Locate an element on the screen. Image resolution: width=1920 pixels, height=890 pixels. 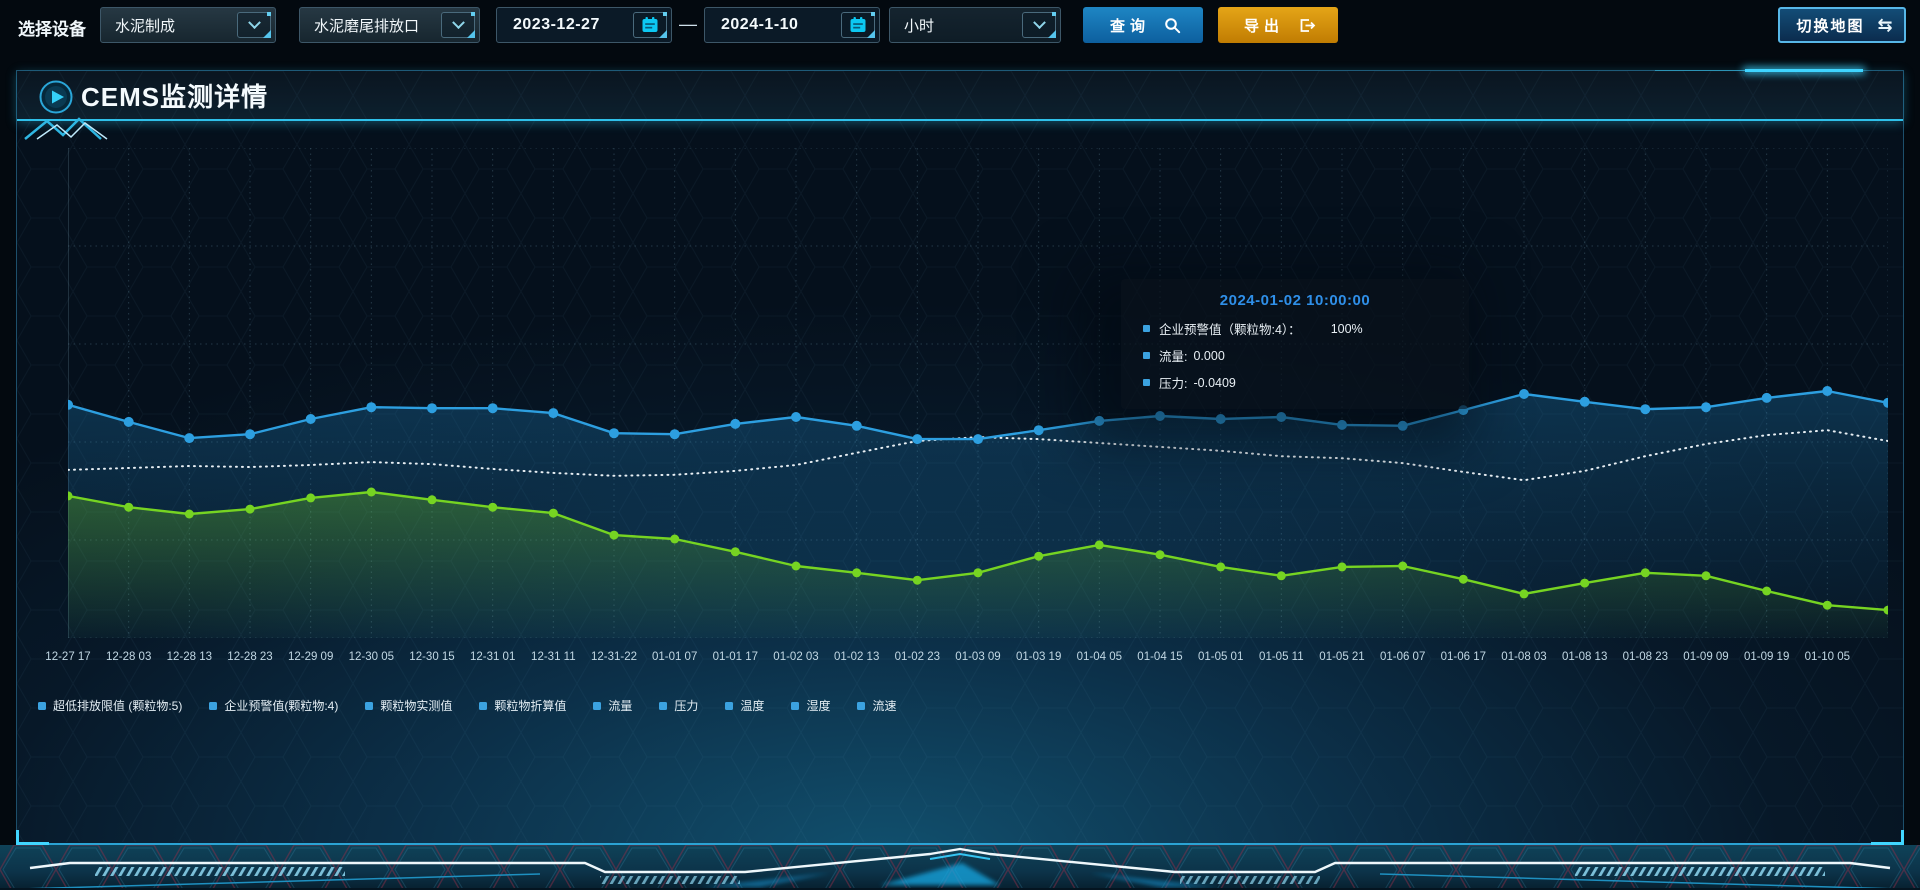
x-axis-label: 01-02 13 is located at coordinates (856, 657).